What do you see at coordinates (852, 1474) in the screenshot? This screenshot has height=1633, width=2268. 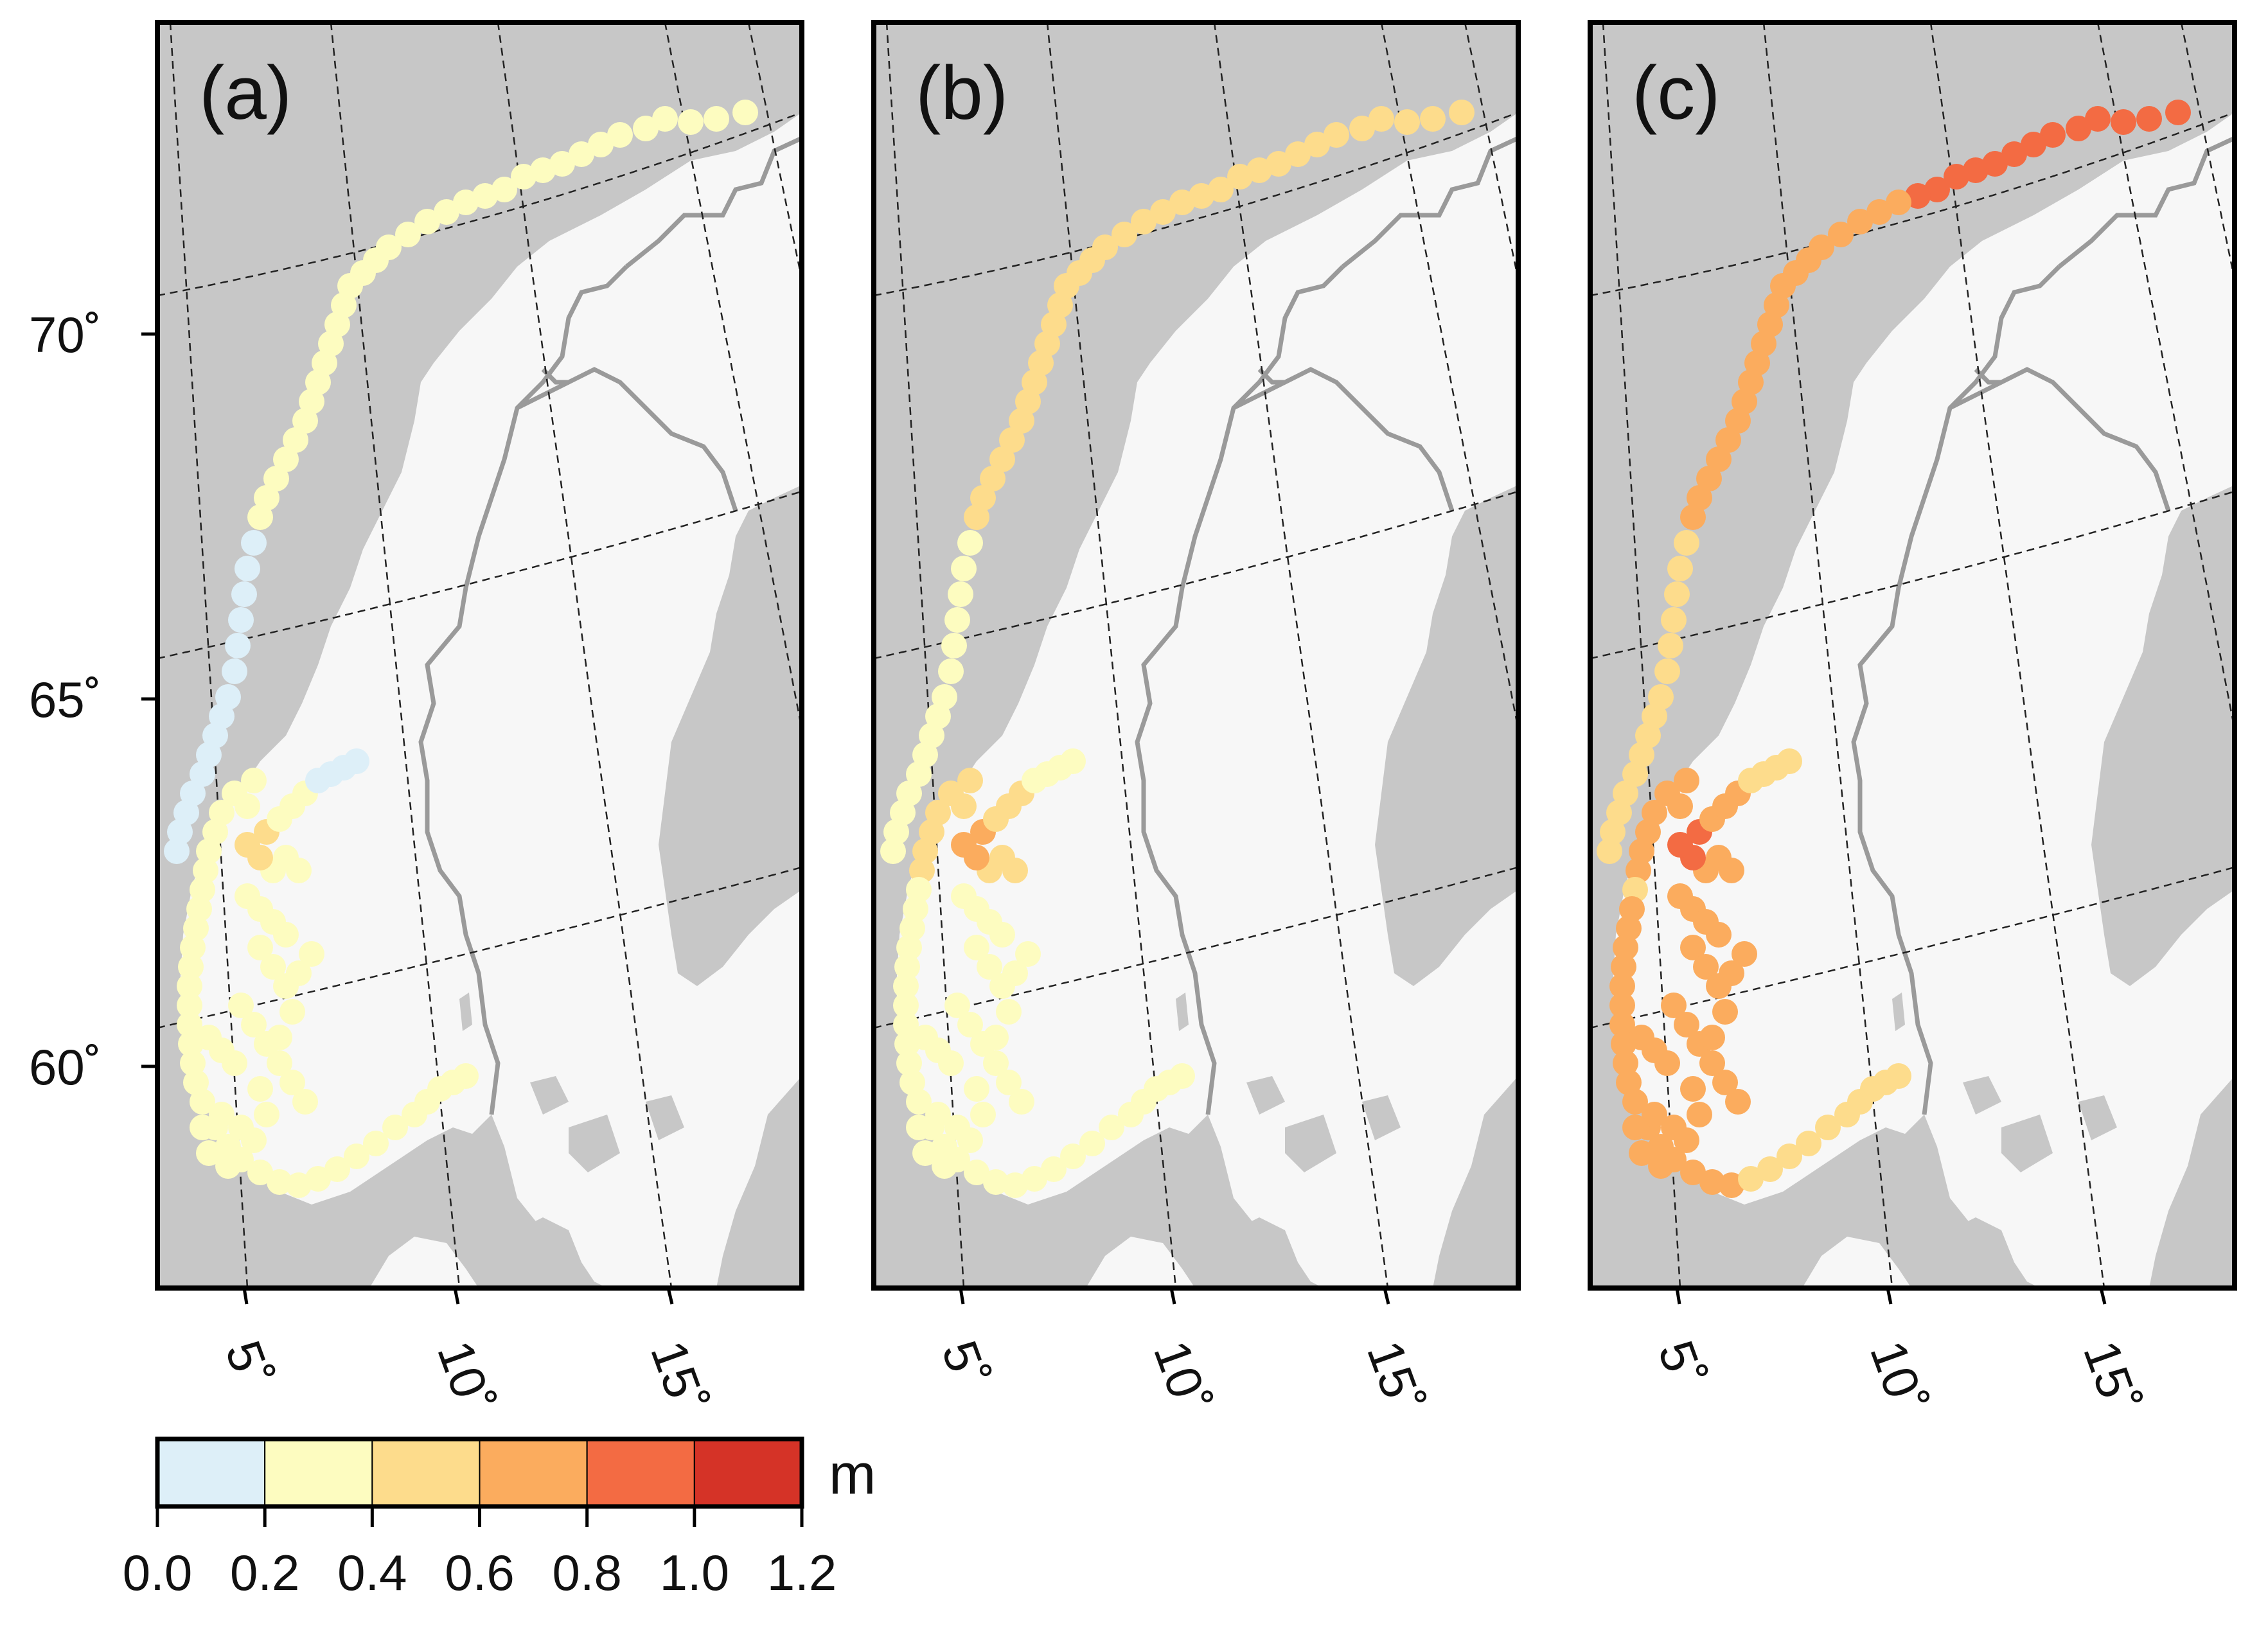 I see `colorbar-unit: m` at bounding box center [852, 1474].